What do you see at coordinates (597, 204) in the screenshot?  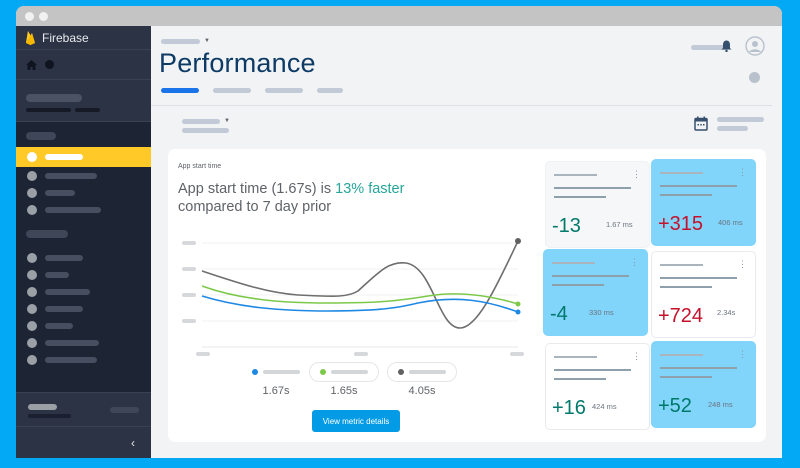 I see `metric-tile: ⋮ -13 1.67 ms` at bounding box center [597, 204].